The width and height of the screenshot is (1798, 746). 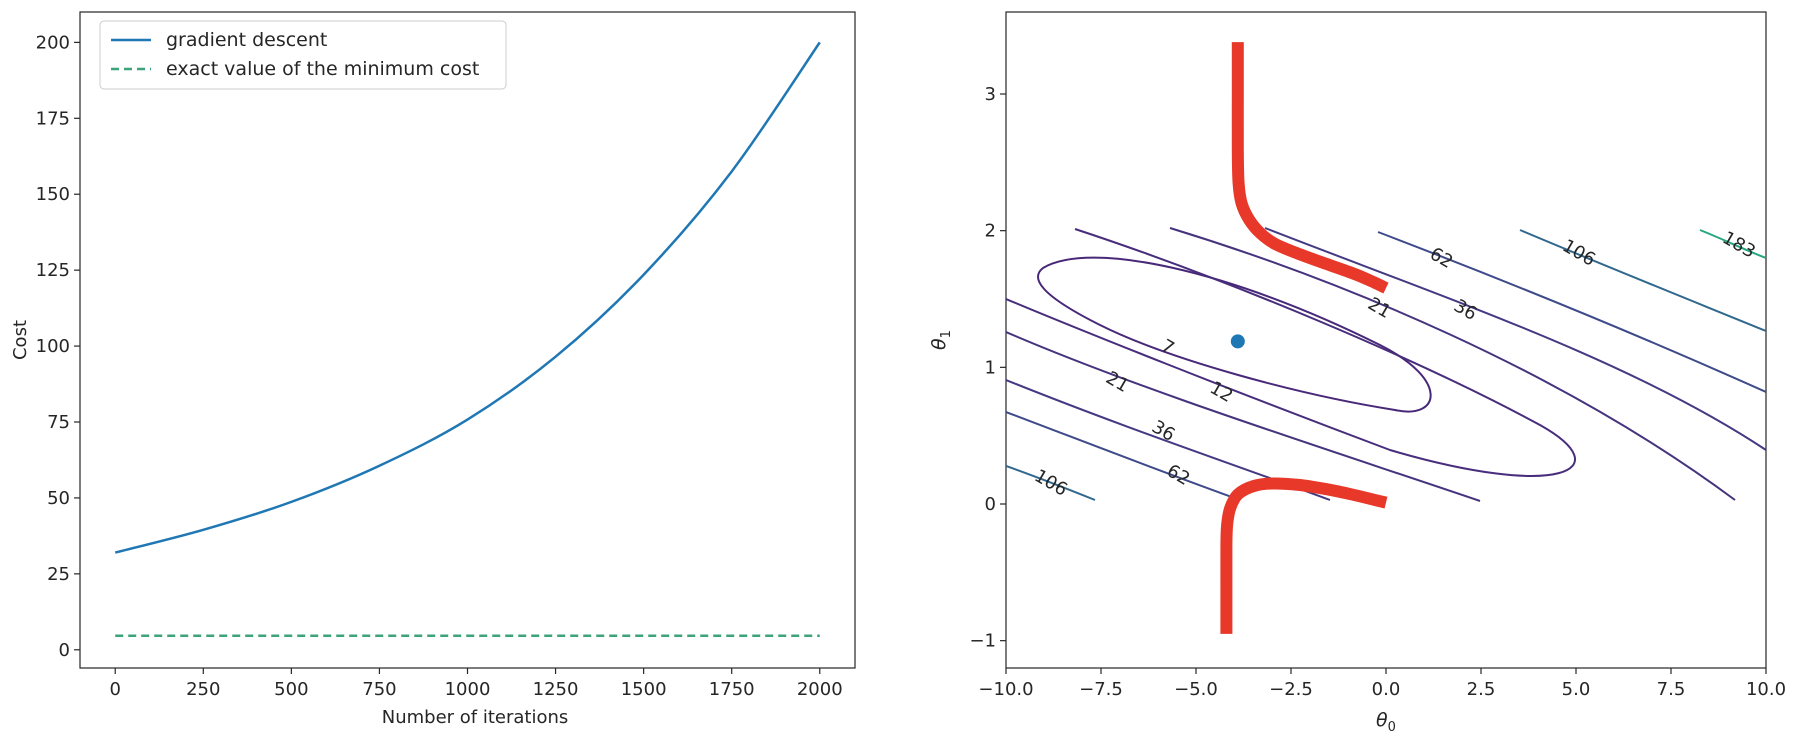 What do you see at coordinates (982, 641) in the screenshot?
I see `contour-y-tick-label: −1` at bounding box center [982, 641].